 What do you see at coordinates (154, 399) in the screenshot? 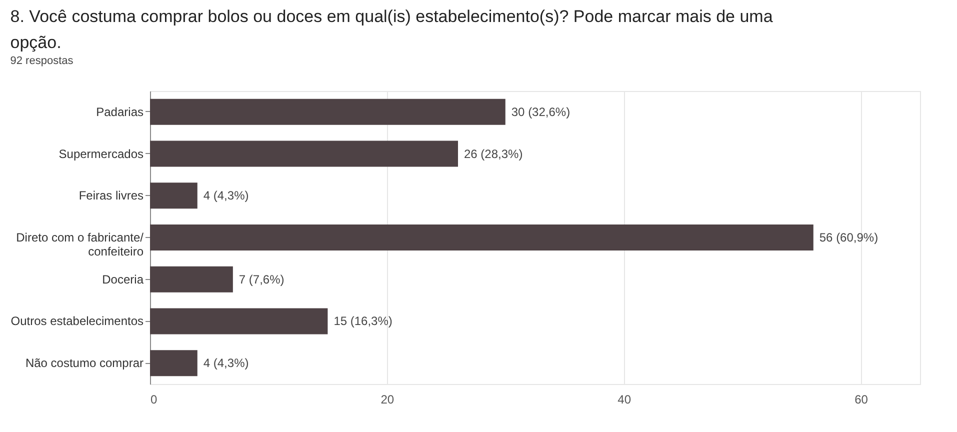
I see `x-tick-label: 0` at bounding box center [154, 399].